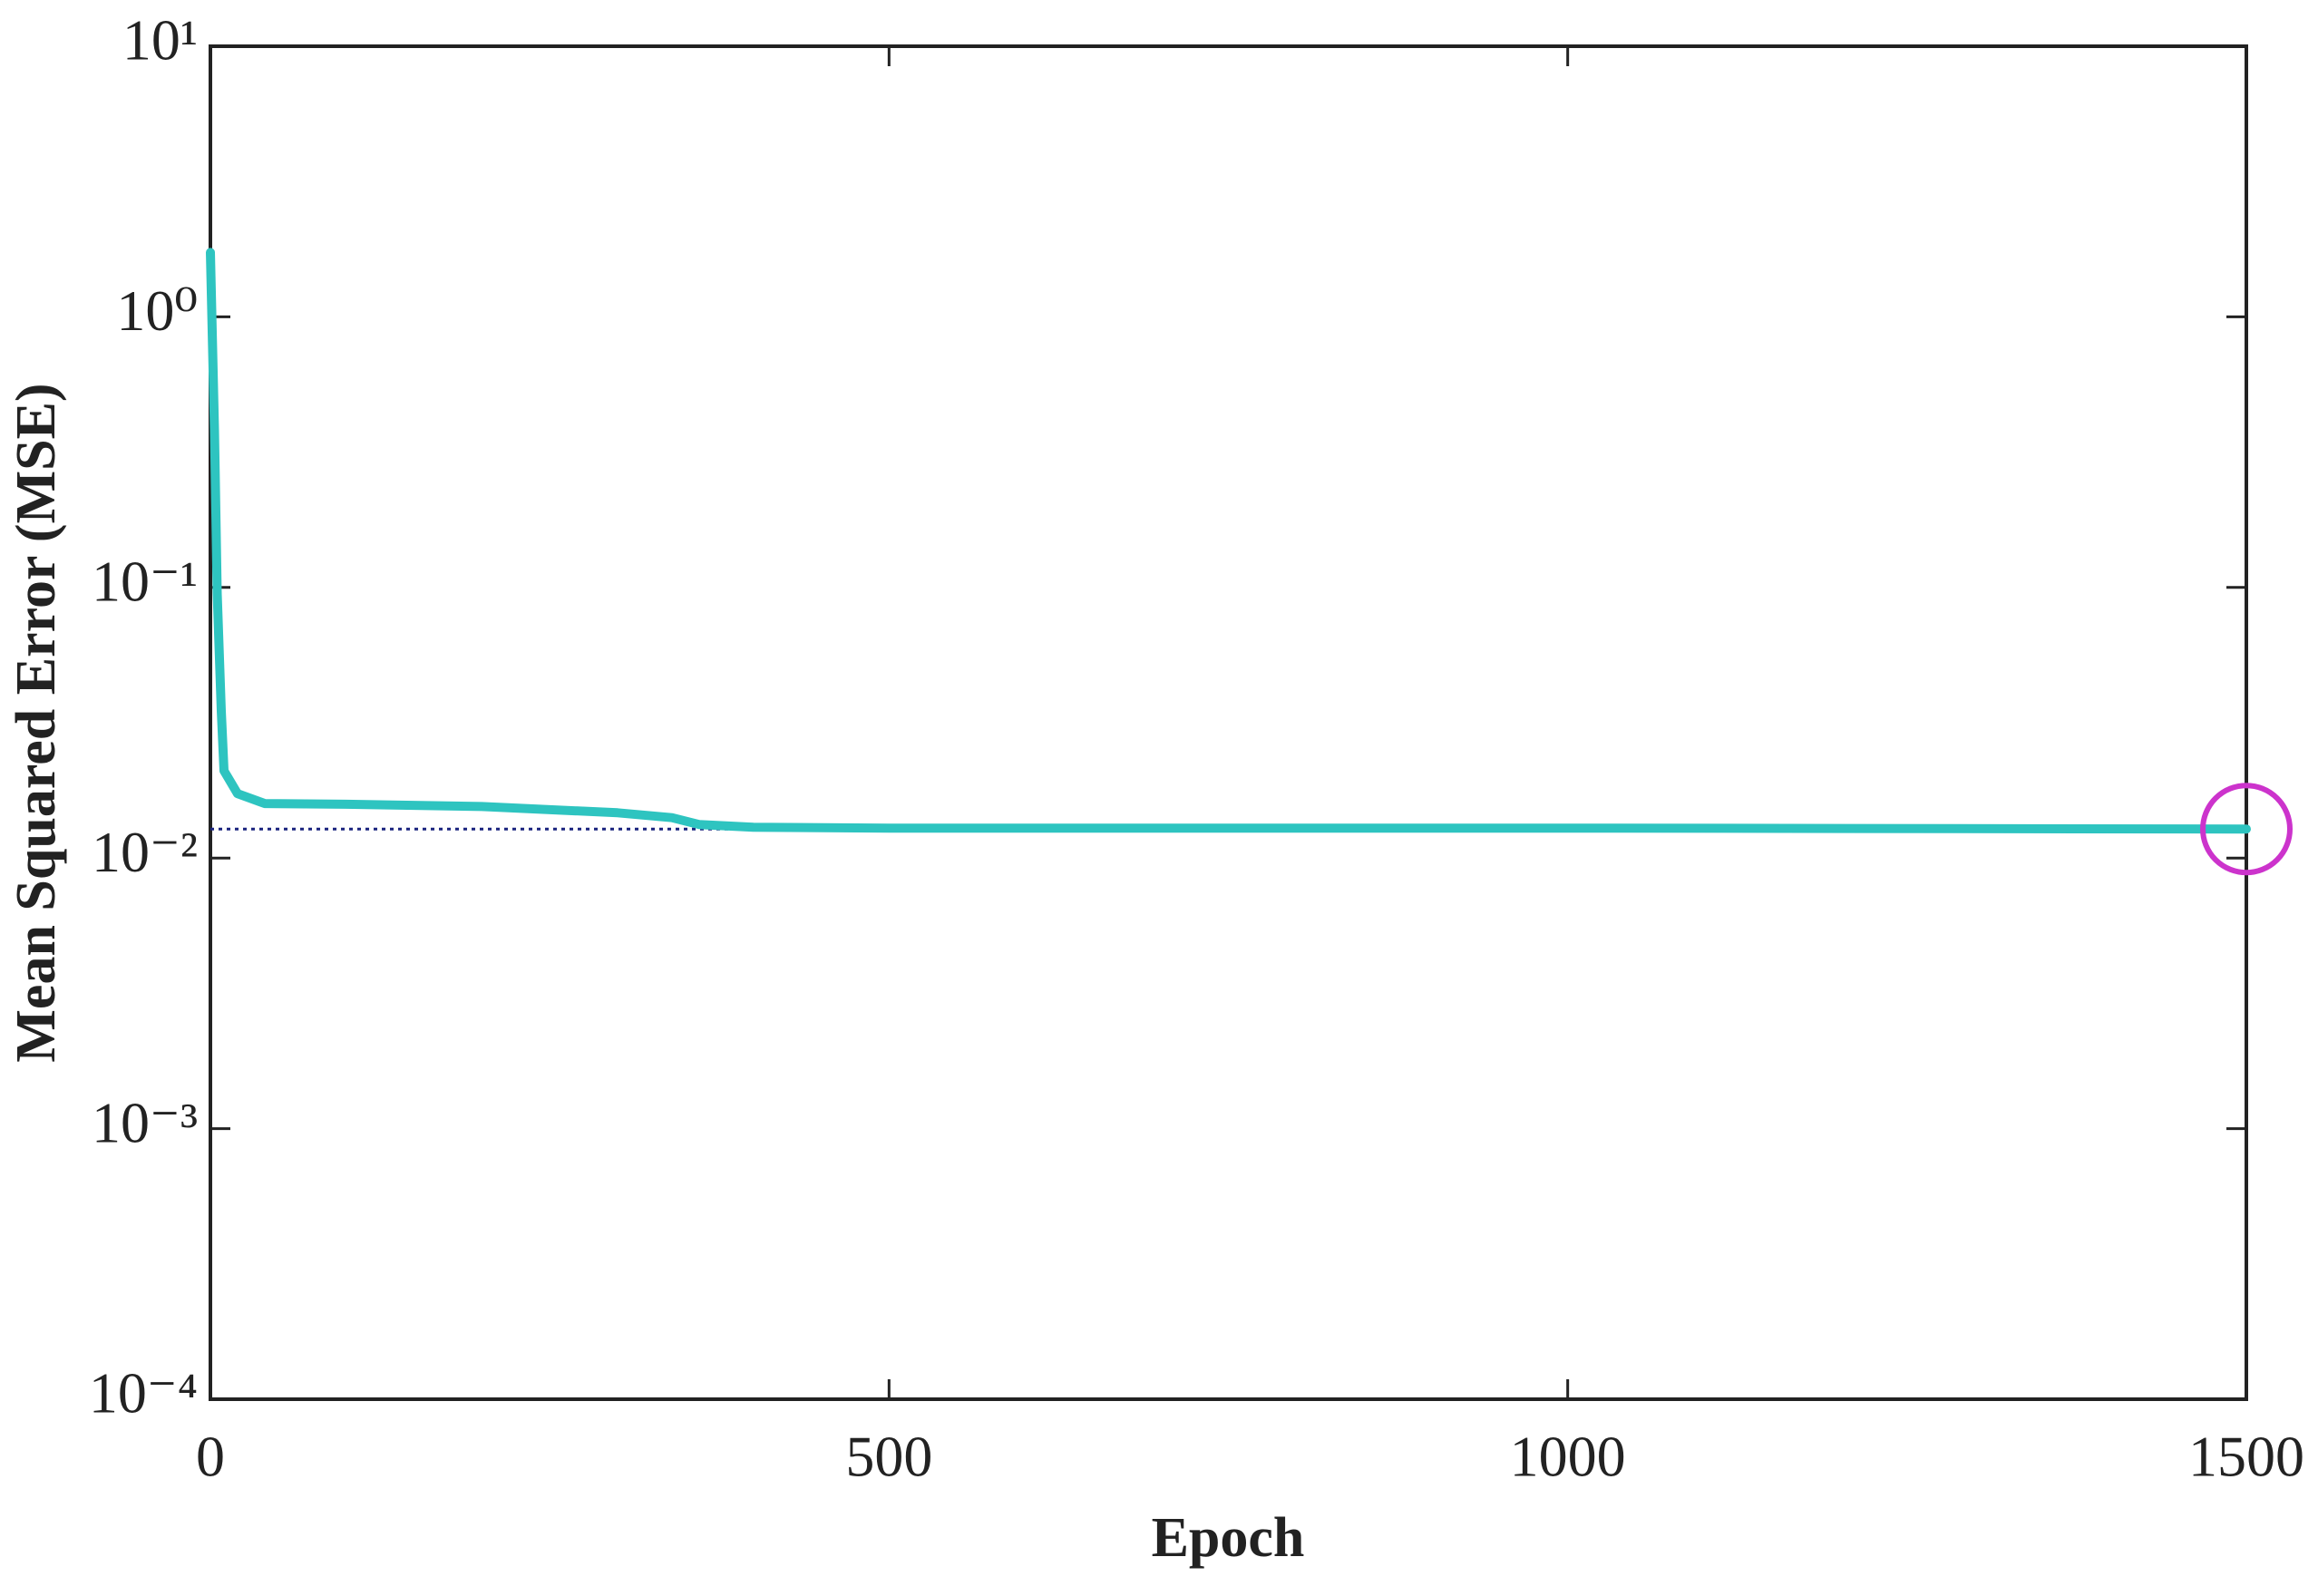 This screenshot has height=1596, width=2318. I want to click on y-tick-label: 10⁻⁴, so click(143, 1393).